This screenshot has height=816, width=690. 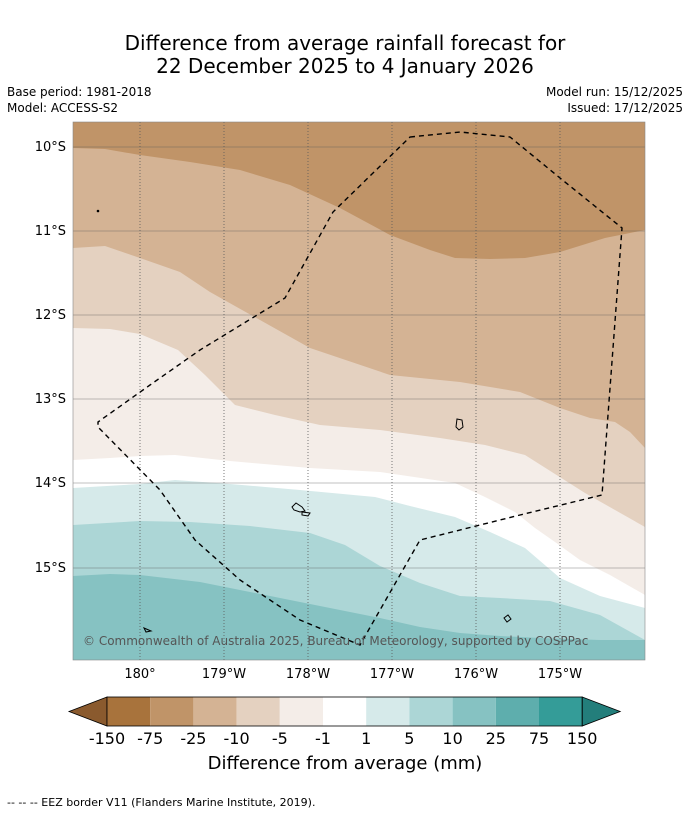 What do you see at coordinates (496, 738) in the screenshot?
I see `colorbar-tick-label: 25` at bounding box center [496, 738].